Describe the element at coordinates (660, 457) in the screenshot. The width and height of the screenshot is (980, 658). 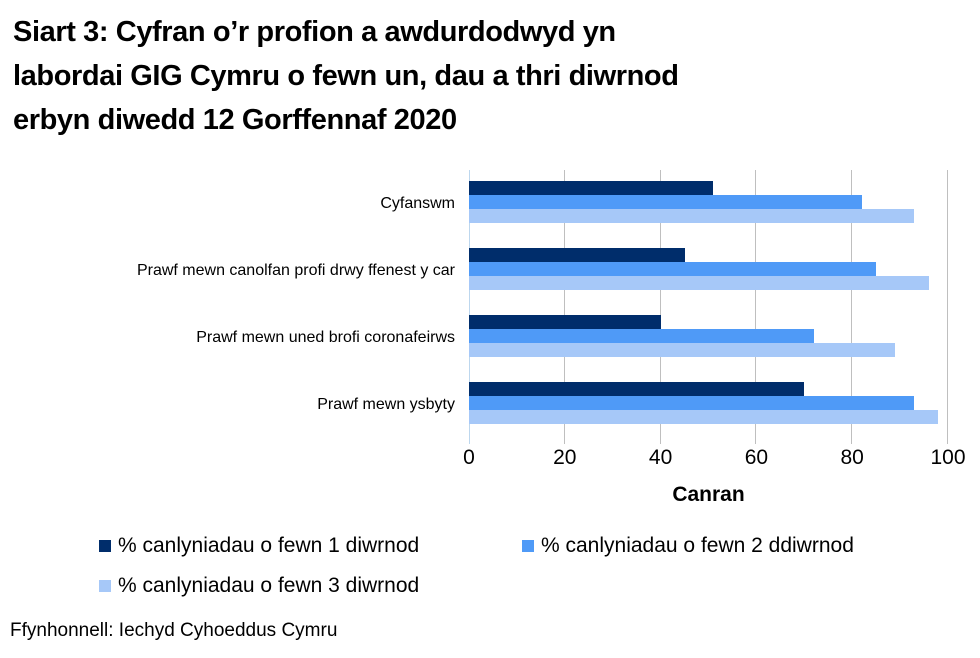
I see `x-tick-label-40: 40` at that location.